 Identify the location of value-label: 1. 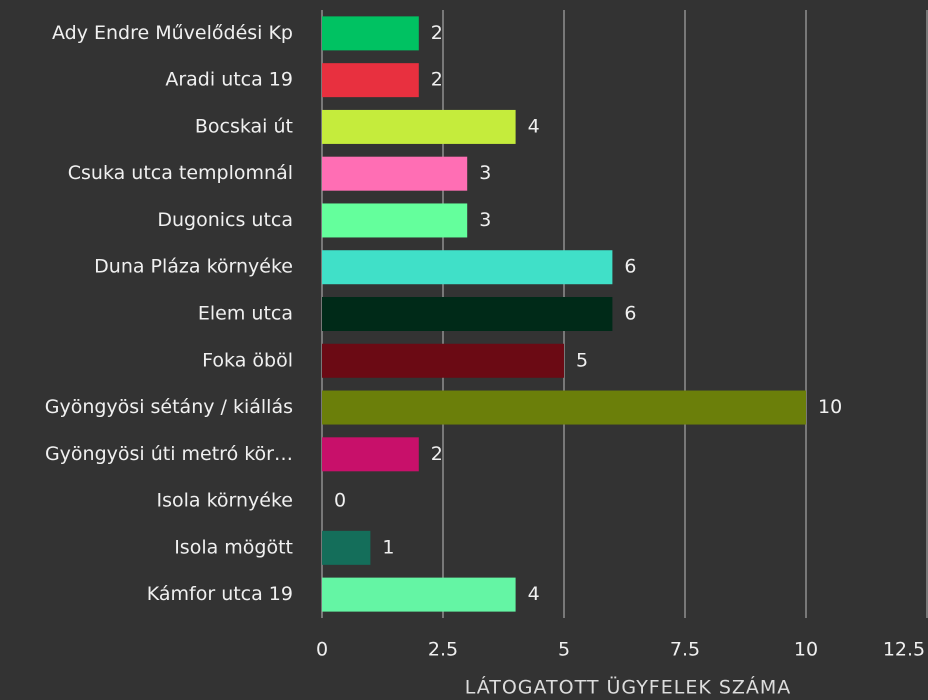
(388, 547).